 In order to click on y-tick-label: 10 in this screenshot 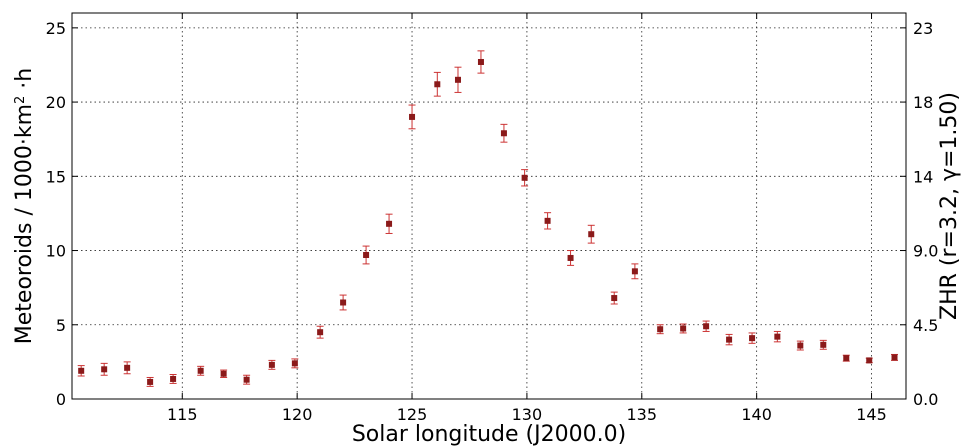, I will do `click(56, 251)`.